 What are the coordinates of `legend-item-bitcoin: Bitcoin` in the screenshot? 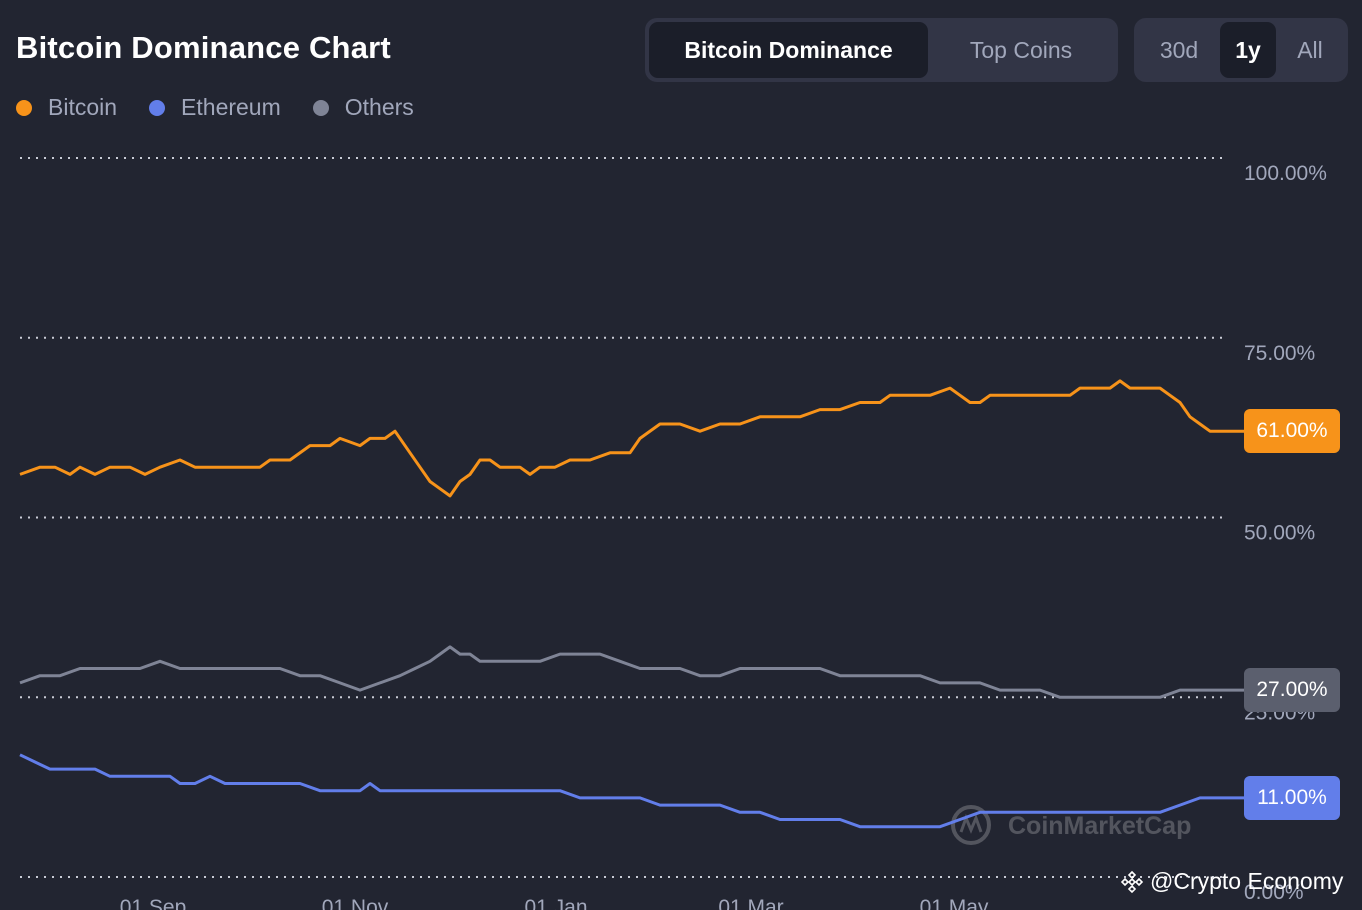 It's located at (66, 107).